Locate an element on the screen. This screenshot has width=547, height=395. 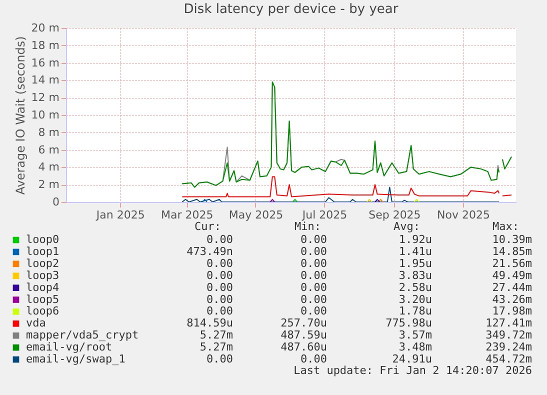
text: 257.70u is located at coordinates (303, 323).